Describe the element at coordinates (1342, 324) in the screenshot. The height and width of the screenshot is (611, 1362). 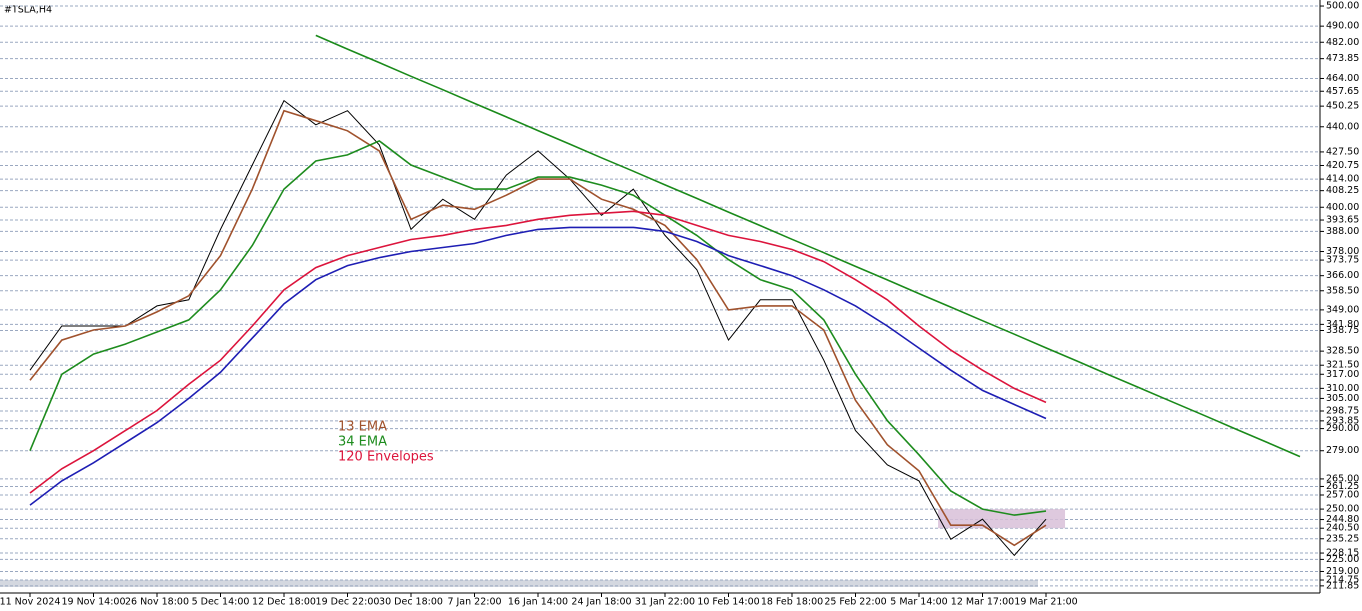
I see `y-tick-label: 341.80` at that location.